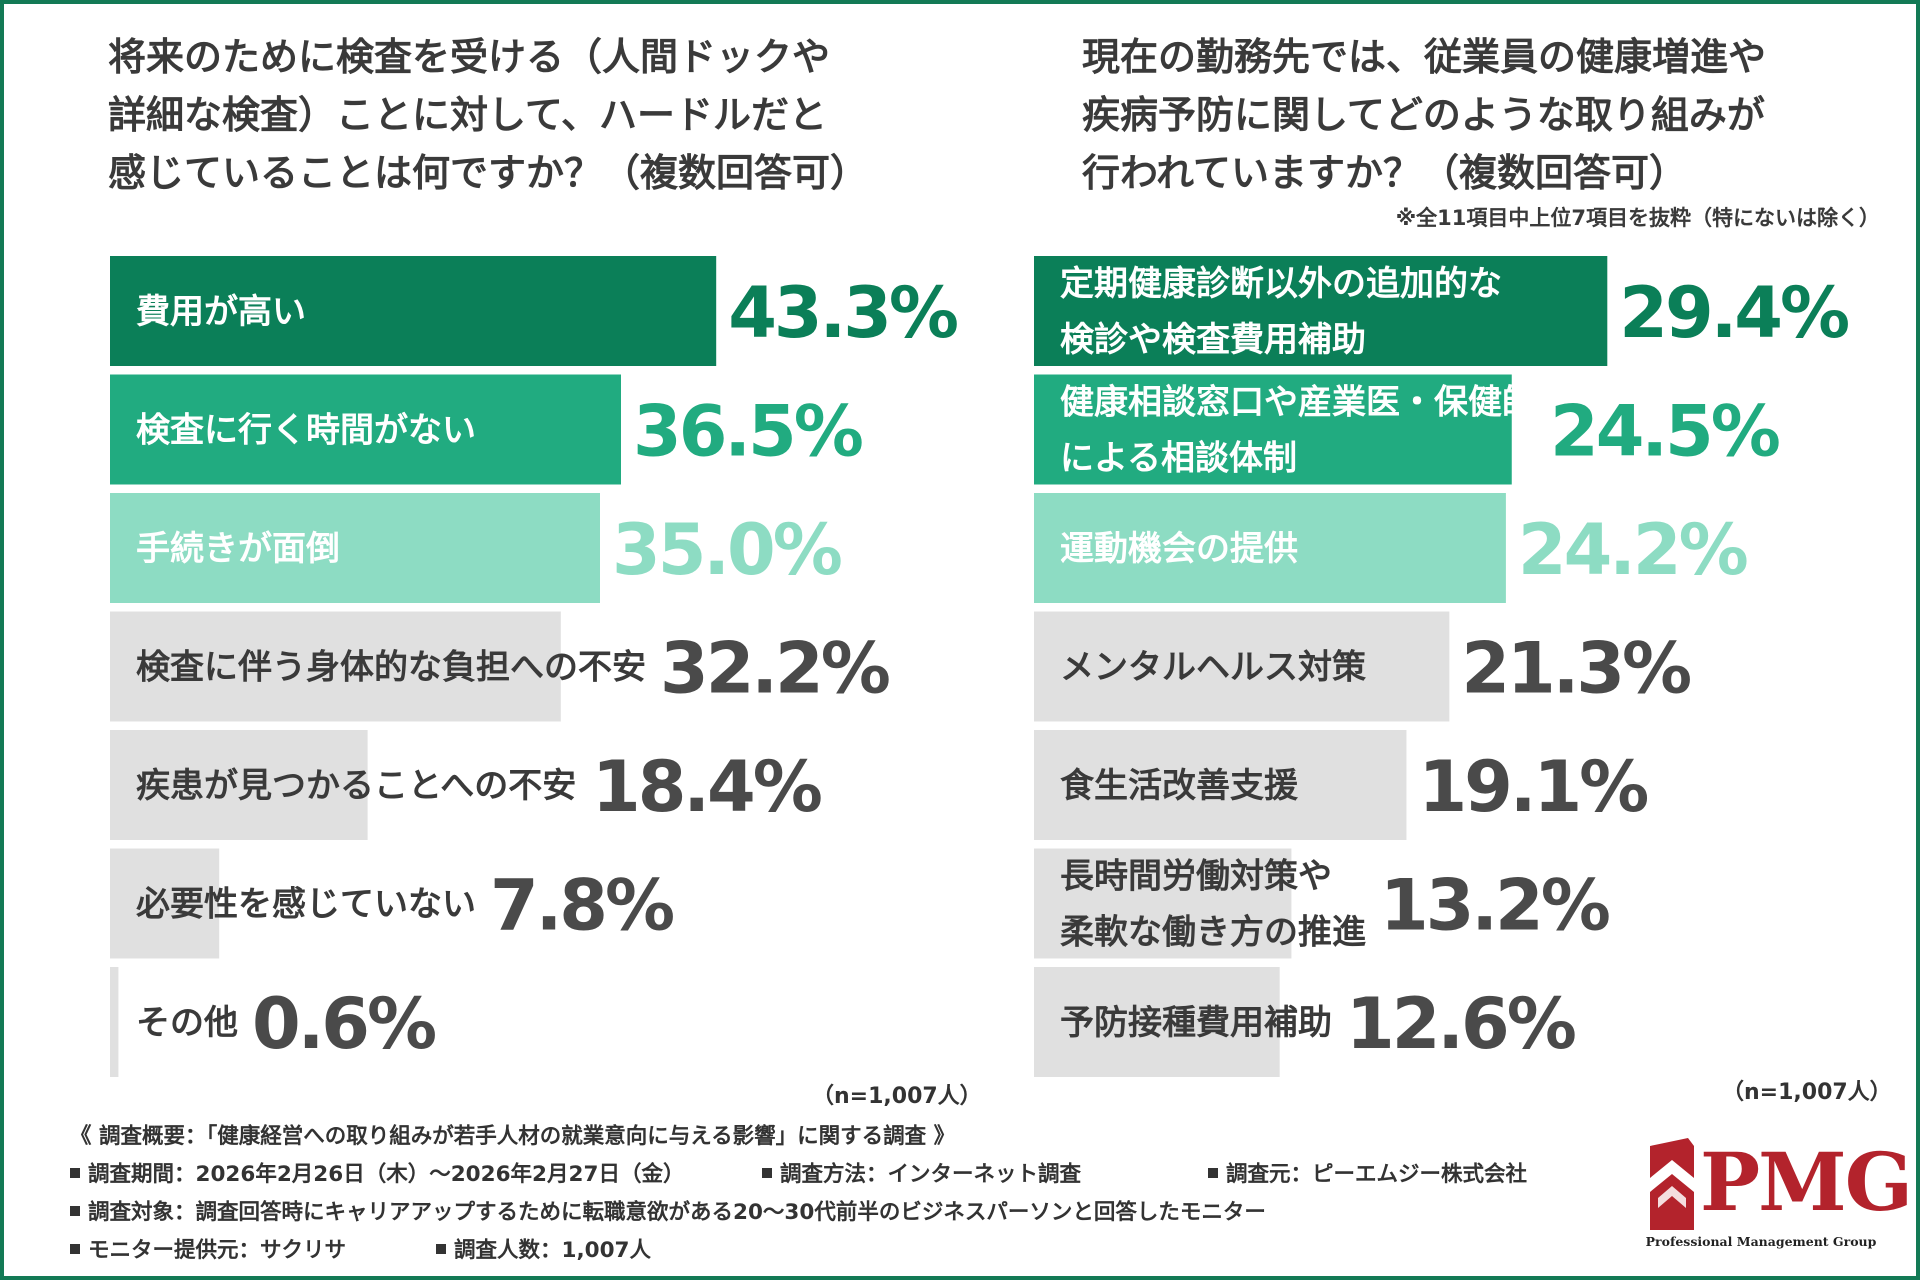 The width and height of the screenshot is (1920, 1280). What do you see at coordinates (1494, 906) in the screenshot?
I see `right-value-label-6: 13.2%` at bounding box center [1494, 906].